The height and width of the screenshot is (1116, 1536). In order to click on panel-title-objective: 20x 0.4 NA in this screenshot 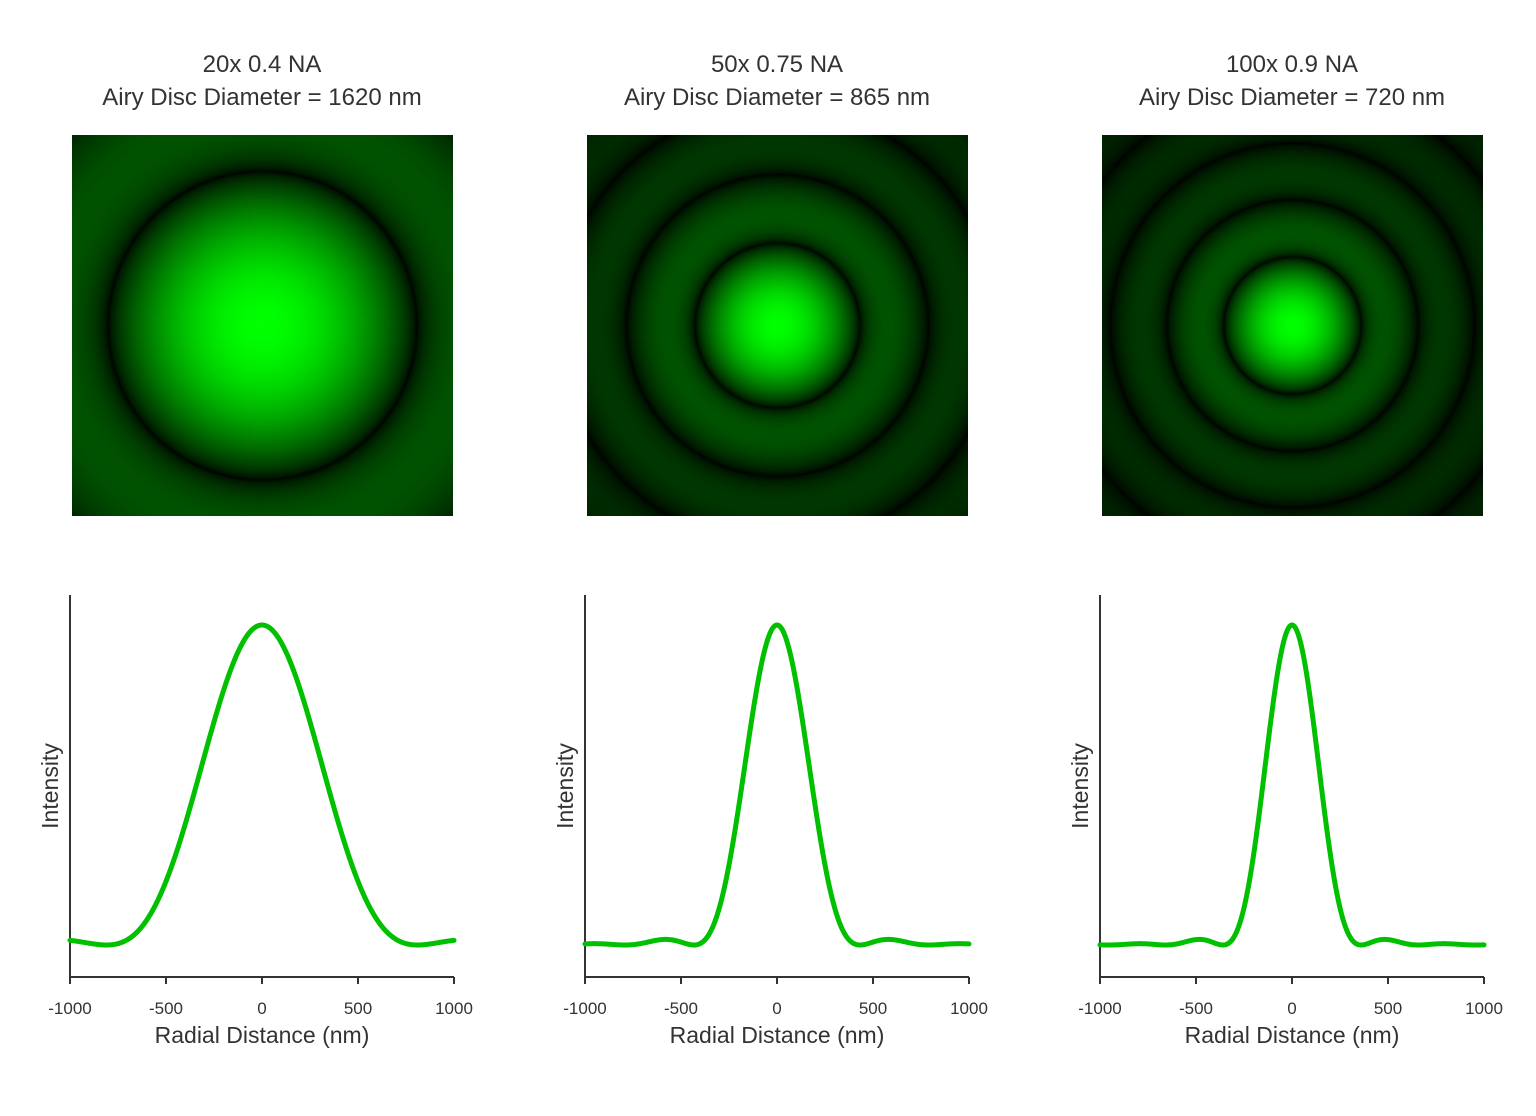, I will do `click(262, 64)`.